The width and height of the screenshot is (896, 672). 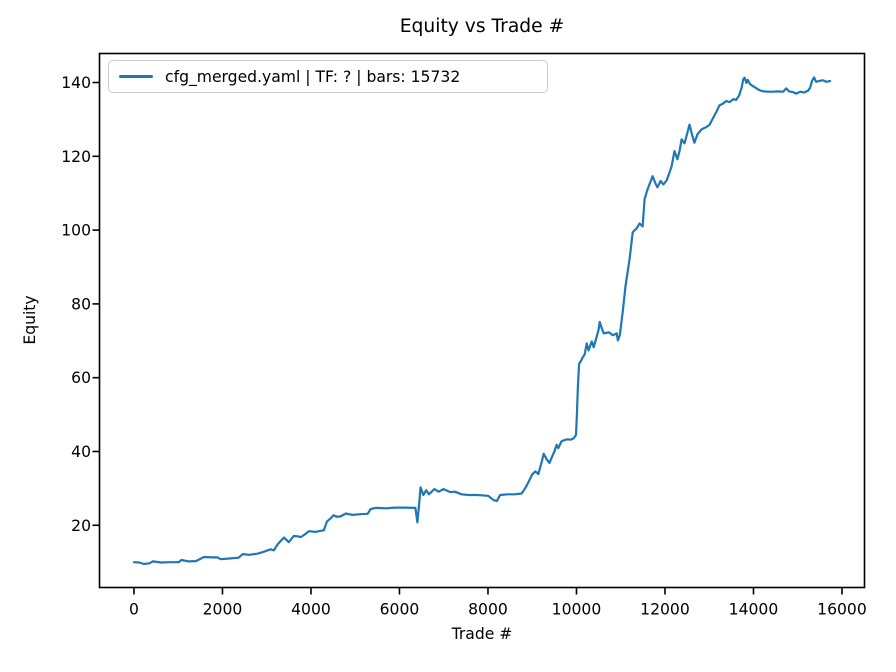 What do you see at coordinates (81, 304) in the screenshot?
I see `y-tick-label: 80` at bounding box center [81, 304].